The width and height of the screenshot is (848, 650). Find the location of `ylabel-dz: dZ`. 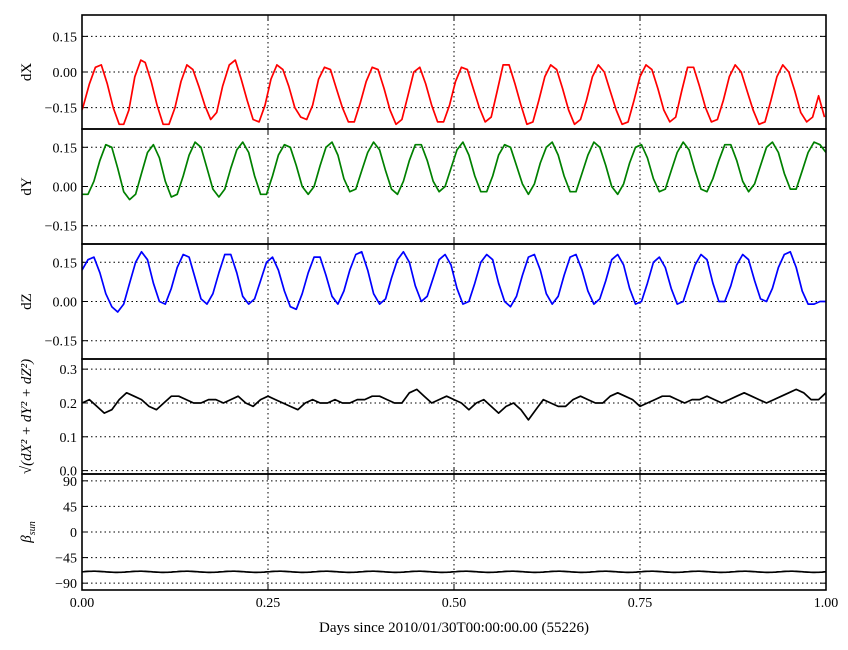

ylabel-dz: dZ is located at coordinates (27, 301).